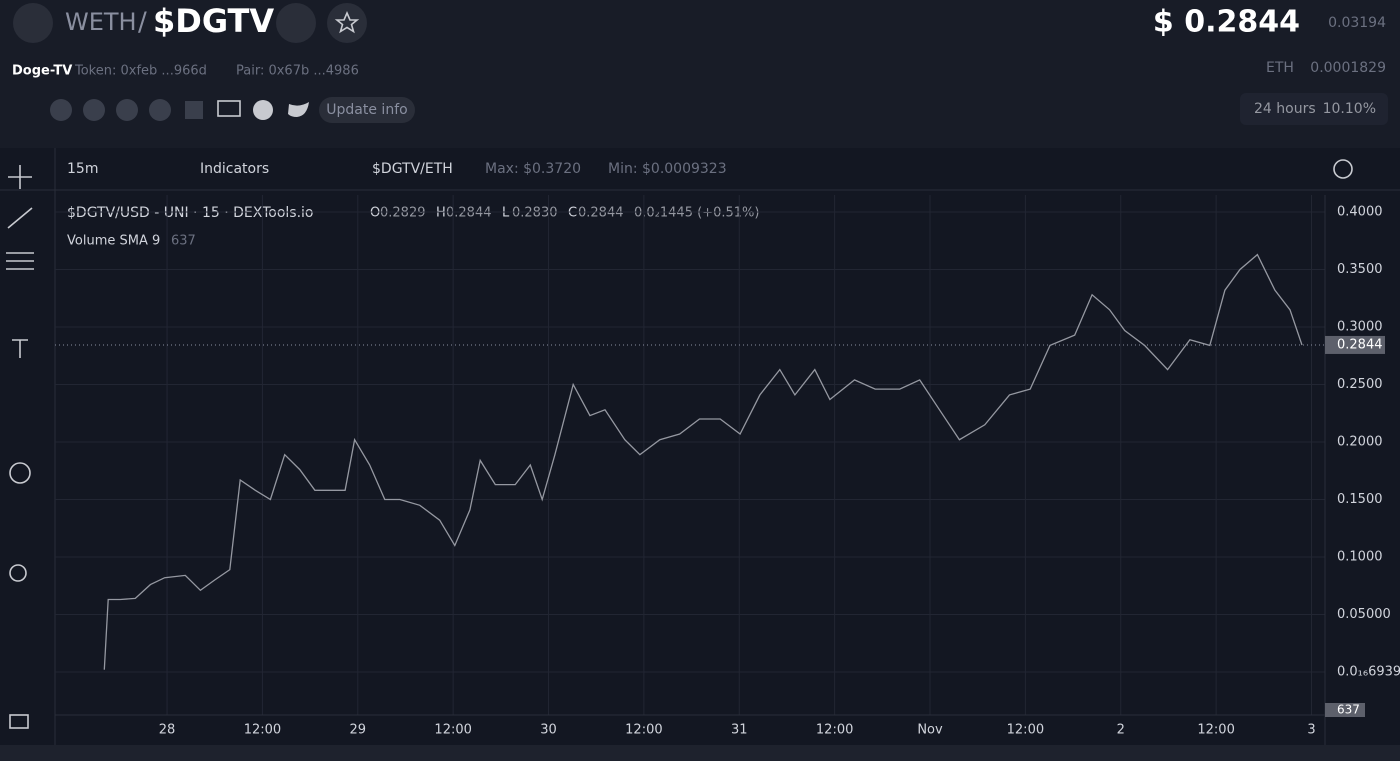 This screenshot has height=761, width=1400. I want to click on symbol: $DGTV, so click(213, 21).